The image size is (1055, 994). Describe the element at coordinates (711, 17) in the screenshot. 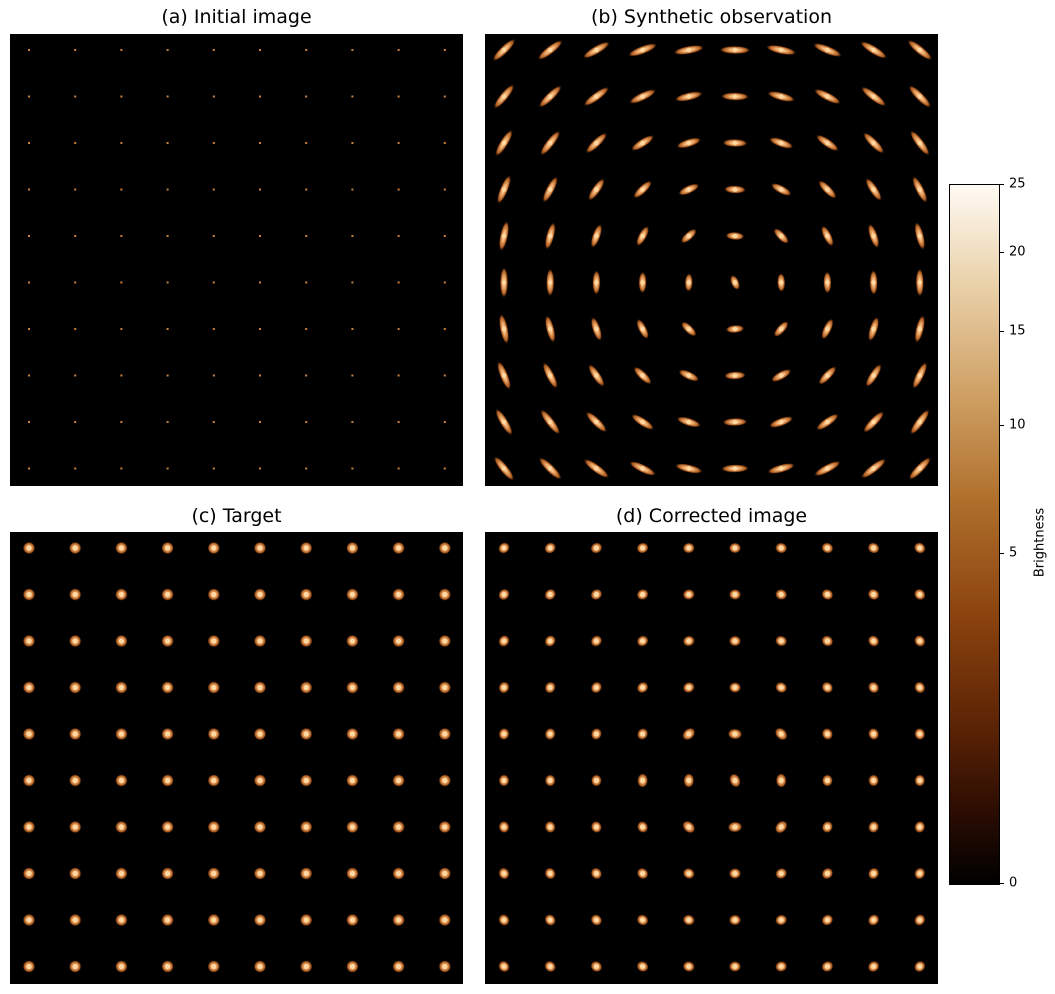

I see `panel-b-title: (b) Synthetic observation` at that location.